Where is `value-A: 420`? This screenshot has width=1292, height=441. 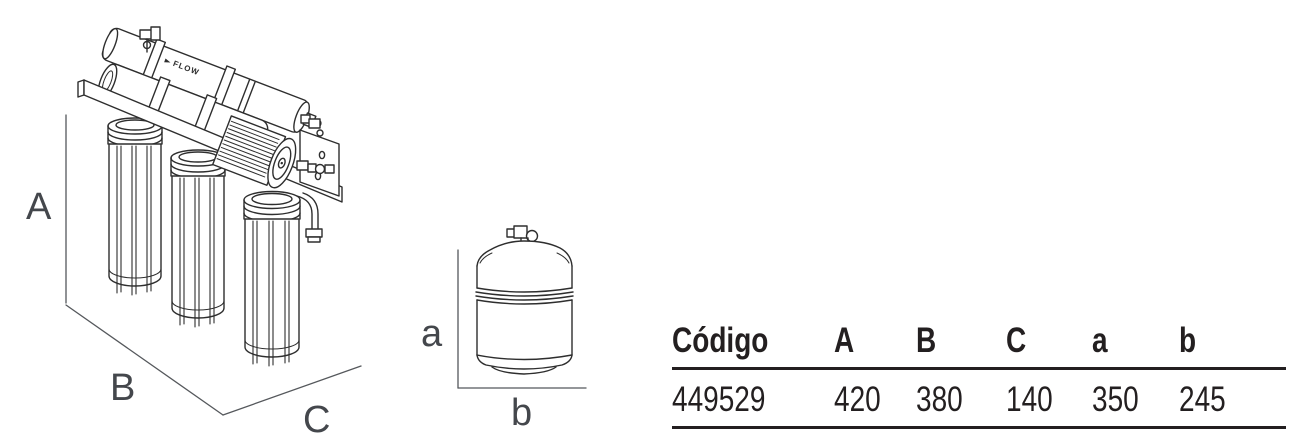 value-A: 420 is located at coordinates (857, 399).